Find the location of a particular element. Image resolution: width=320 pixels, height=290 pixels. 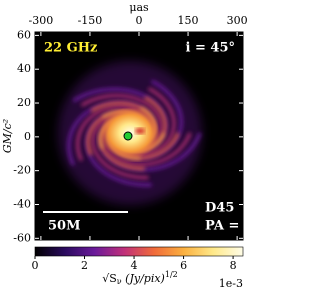

y-tick-label: 60 is located at coordinates (24, 34).